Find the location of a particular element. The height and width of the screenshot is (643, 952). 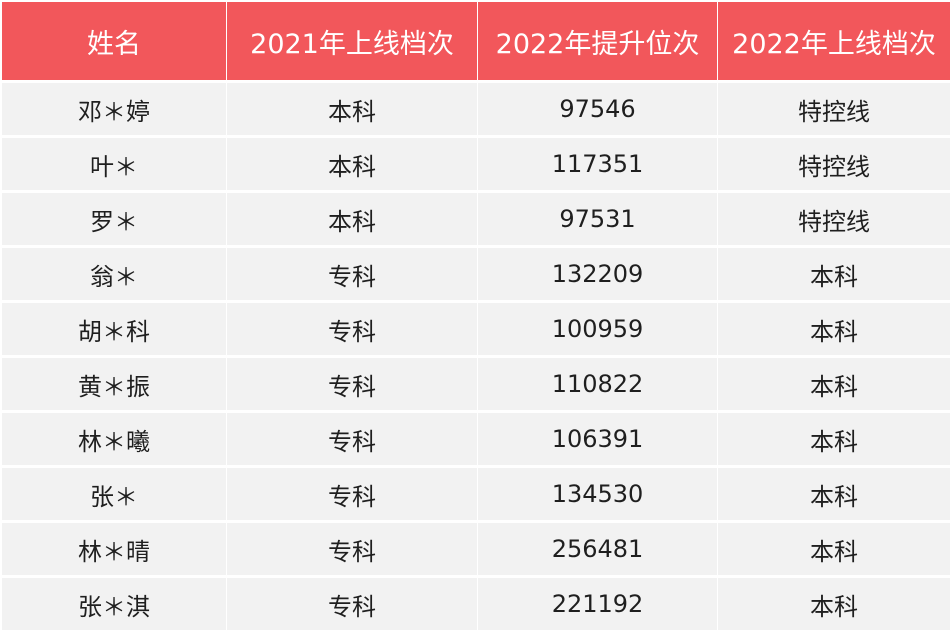

cell-rank-increase: 256481 is located at coordinates (597, 549).